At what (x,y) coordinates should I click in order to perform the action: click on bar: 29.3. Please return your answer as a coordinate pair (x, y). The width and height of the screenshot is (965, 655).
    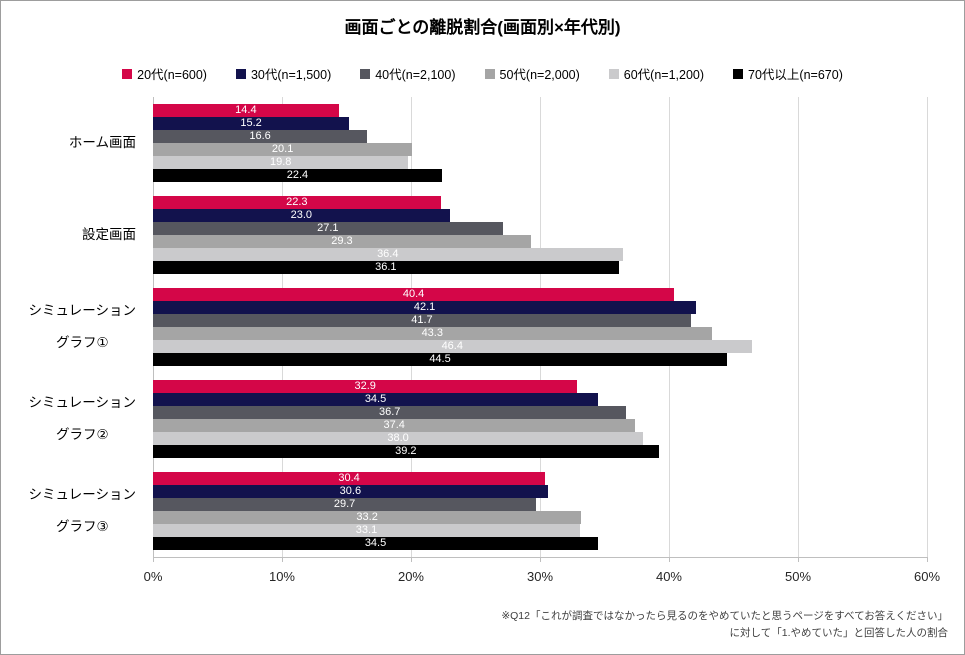
    Looking at the image, I should click on (342, 241).